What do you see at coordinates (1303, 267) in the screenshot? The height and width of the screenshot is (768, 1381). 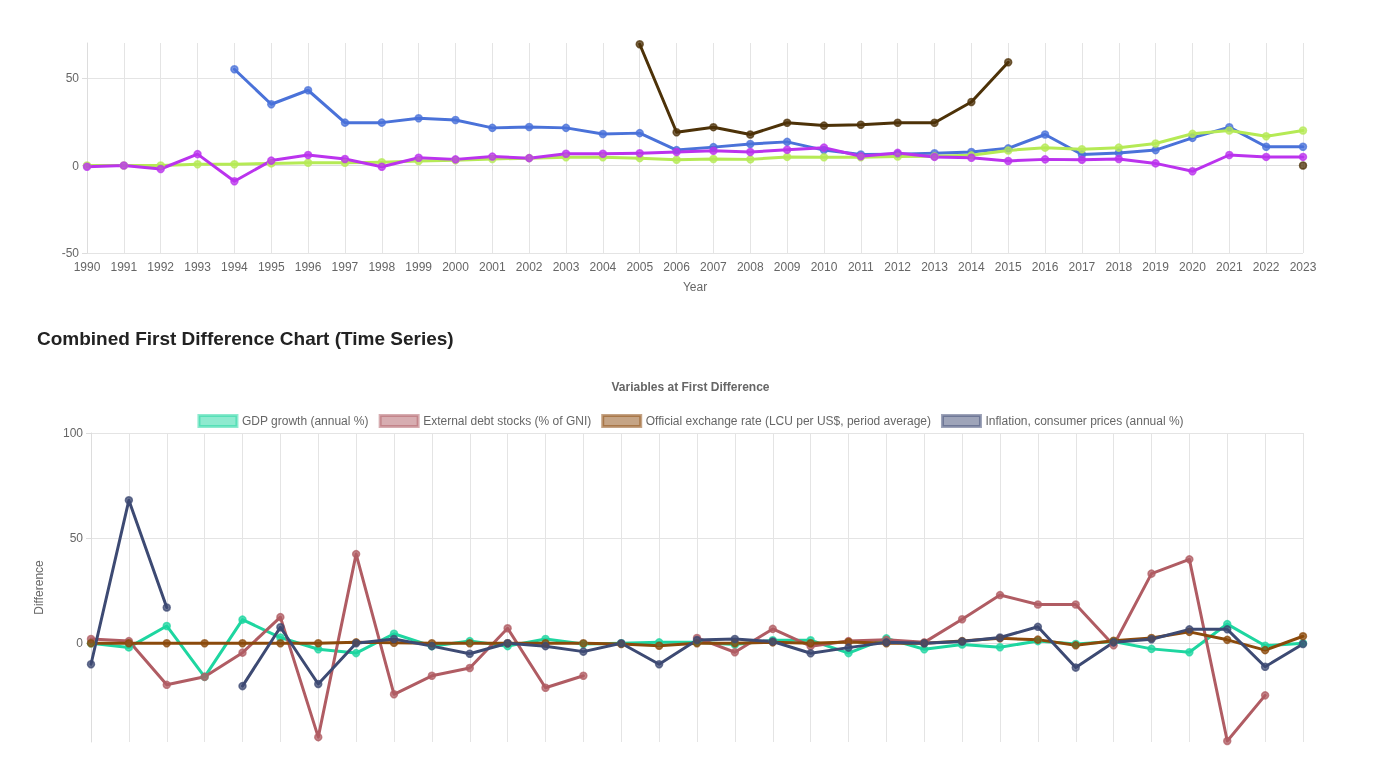 I see `x-tick-label: 2023` at bounding box center [1303, 267].